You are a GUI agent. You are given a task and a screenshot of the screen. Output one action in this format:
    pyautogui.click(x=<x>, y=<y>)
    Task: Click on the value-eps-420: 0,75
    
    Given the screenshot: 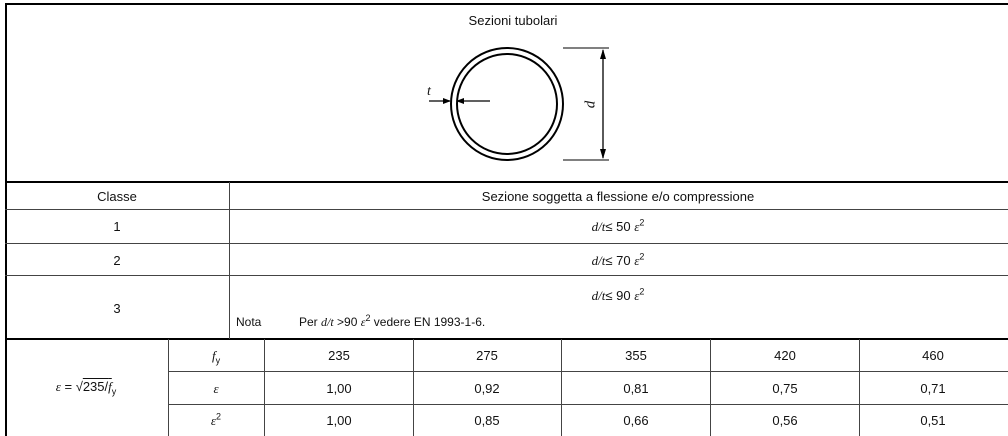 What is the action you would take?
    pyautogui.click(x=785, y=388)
    